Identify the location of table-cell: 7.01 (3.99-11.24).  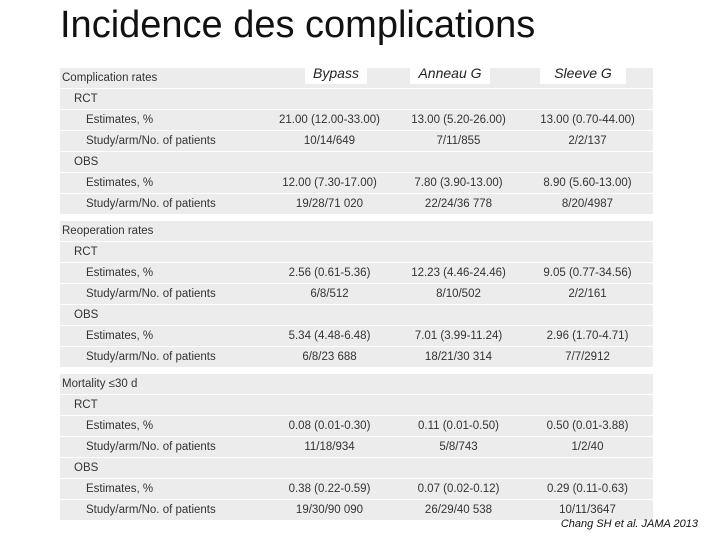
(458, 336).